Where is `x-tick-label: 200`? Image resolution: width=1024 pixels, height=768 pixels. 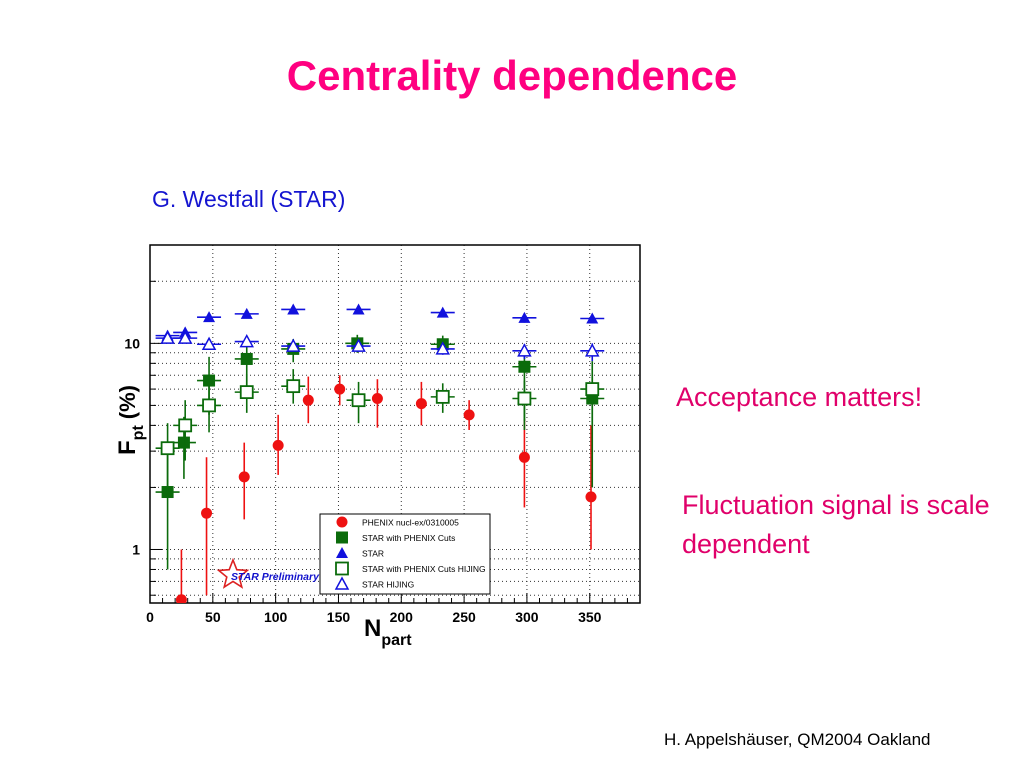 x-tick-label: 200 is located at coordinates (402, 617).